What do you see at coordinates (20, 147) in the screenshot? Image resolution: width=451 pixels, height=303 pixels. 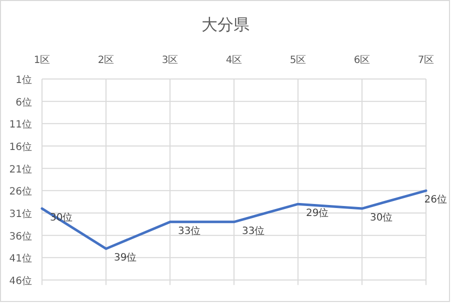 I see `y-tick-label: 16位` at bounding box center [20, 147].